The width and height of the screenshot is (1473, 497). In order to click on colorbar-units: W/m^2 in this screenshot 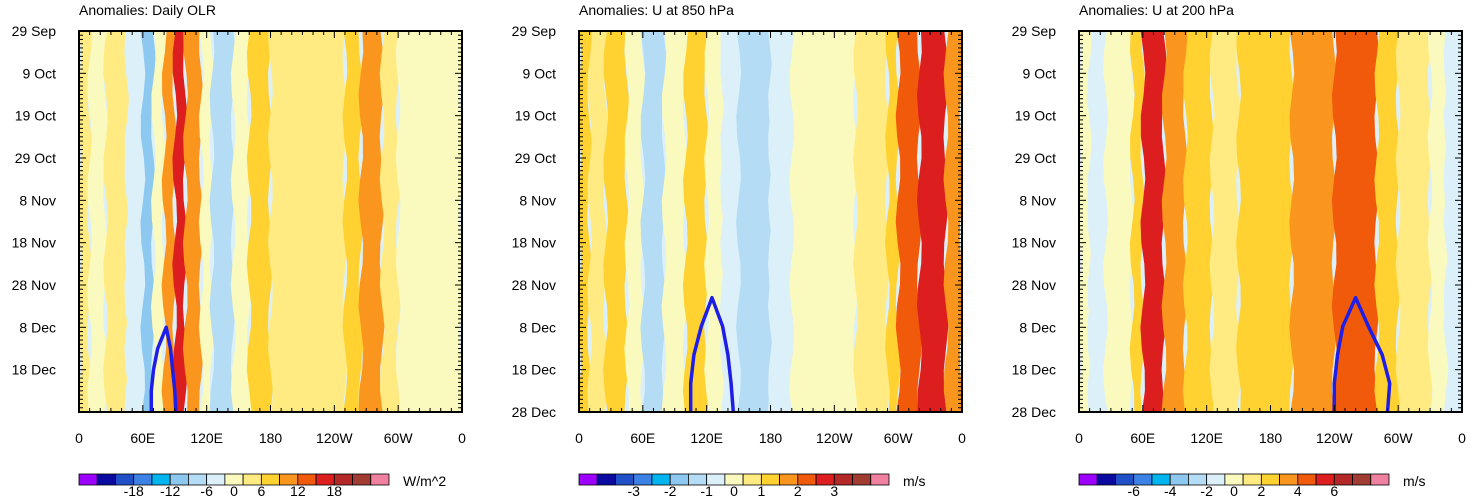, I will do `click(424, 481)`.